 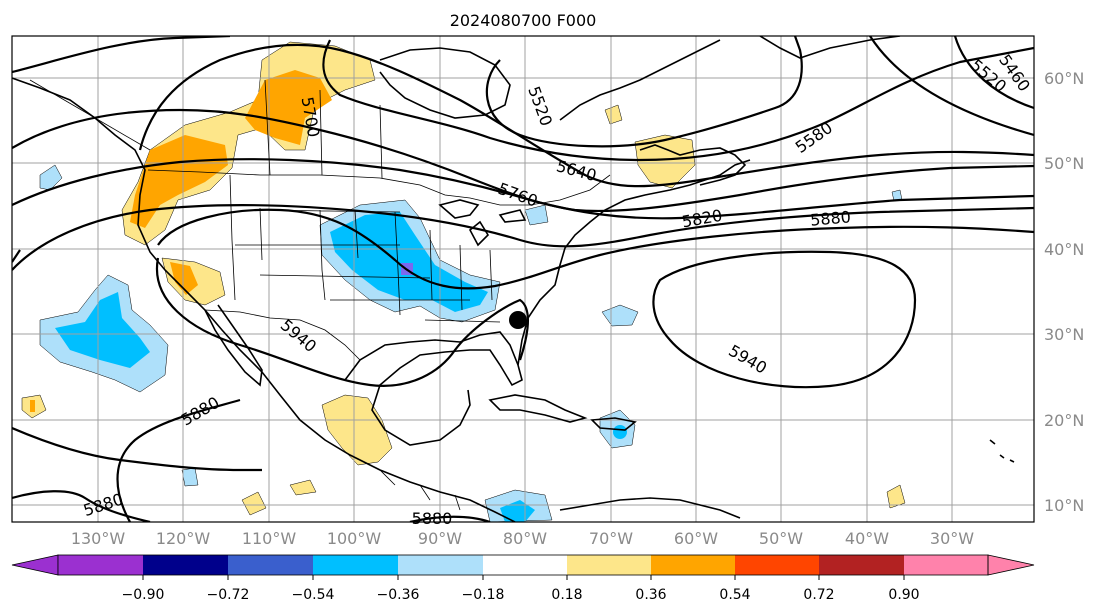 What do you see at coordinates (354, 538) in the screenshot?
I see `lon-tick: 100°W` at bounding box center [354, 538].